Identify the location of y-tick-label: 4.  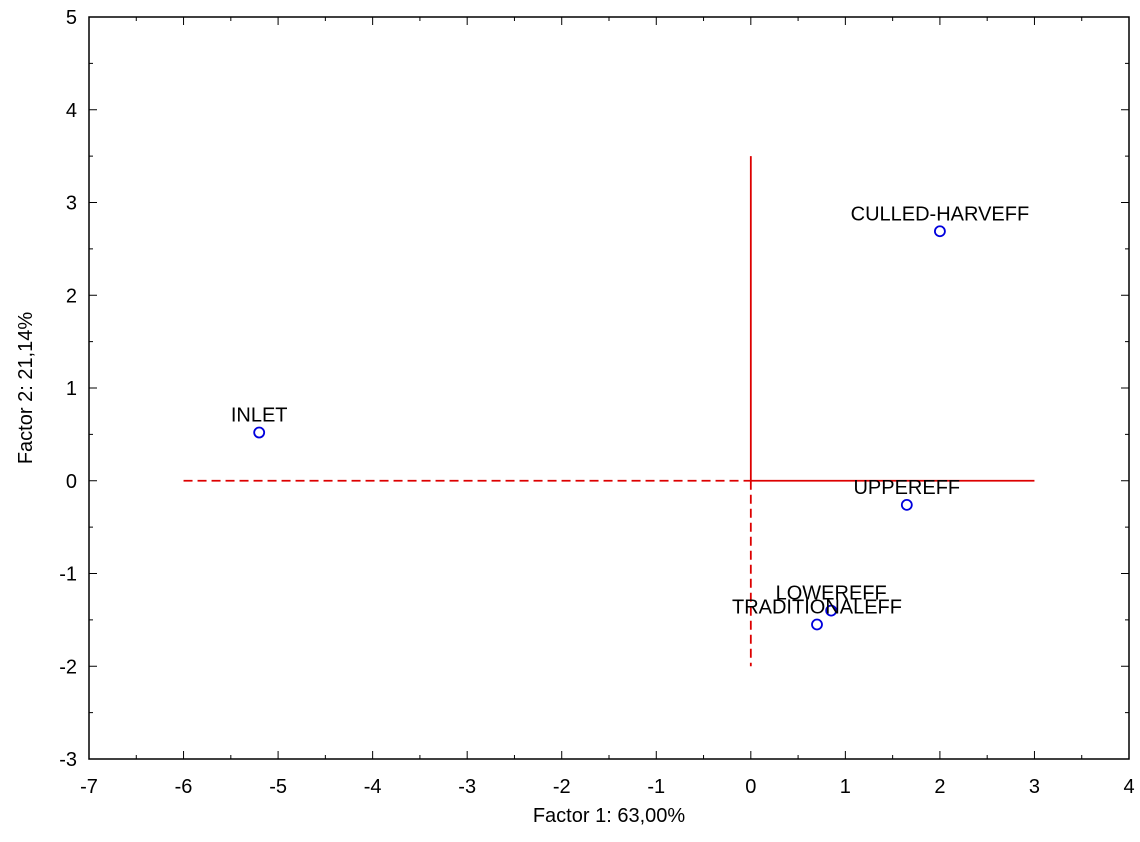
(71, 111).